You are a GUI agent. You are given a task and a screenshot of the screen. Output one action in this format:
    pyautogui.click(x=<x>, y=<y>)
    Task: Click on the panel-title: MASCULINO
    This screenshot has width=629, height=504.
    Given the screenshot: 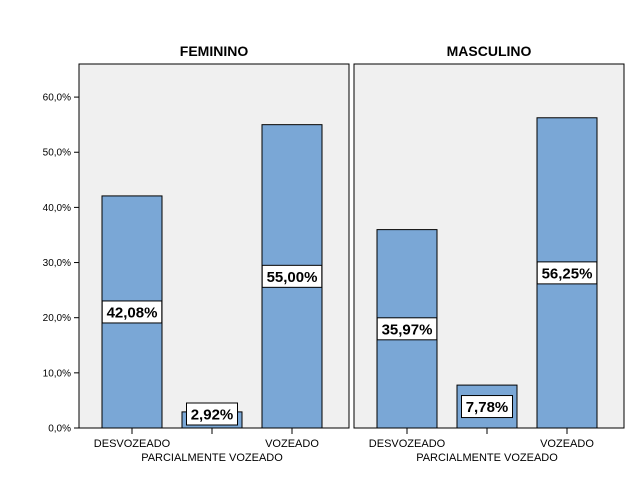 What is the action you would take?
    pyautogui.click(x=489, y=51)
    